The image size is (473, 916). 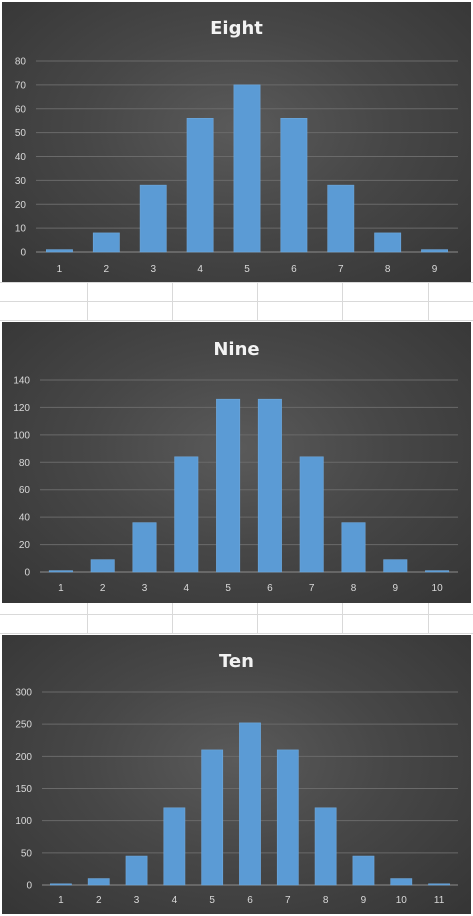 What do you see at coordinates (21, 229) in the screenshot?
I see `y-tick-label: 10` at bounding box center [21, 229].